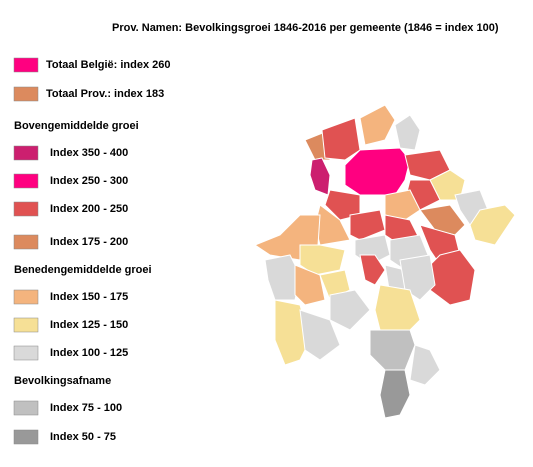 The width and height of the screenshot is (533, 467). What do you see at coordinates (89, 242) in the screenshot?
I see `legend-label: Index 175 - 200` at bounding box center [89, 242].